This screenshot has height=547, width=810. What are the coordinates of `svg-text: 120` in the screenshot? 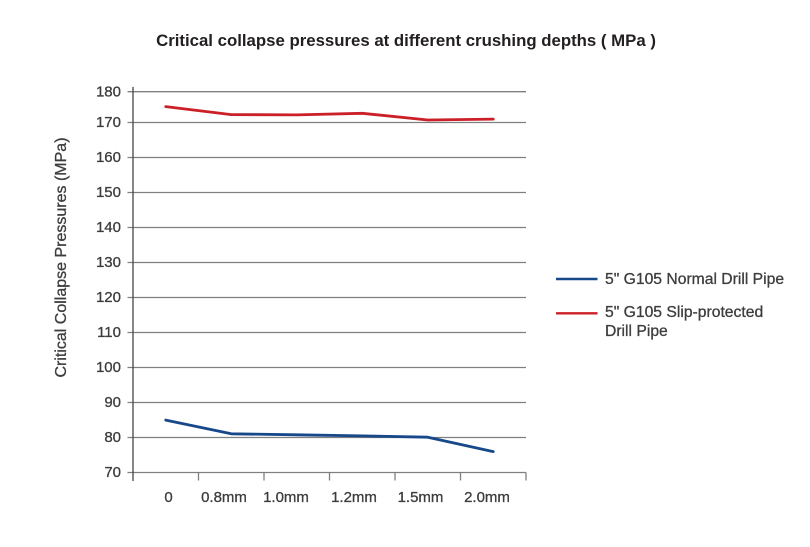 It's located at (108, 297).